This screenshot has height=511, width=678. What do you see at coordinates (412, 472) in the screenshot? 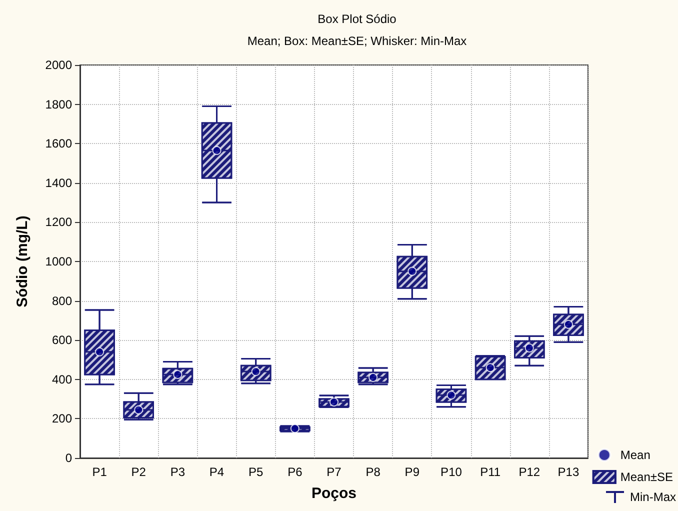
I see `x-tick-label: P9` at bounding box center [412, 472].